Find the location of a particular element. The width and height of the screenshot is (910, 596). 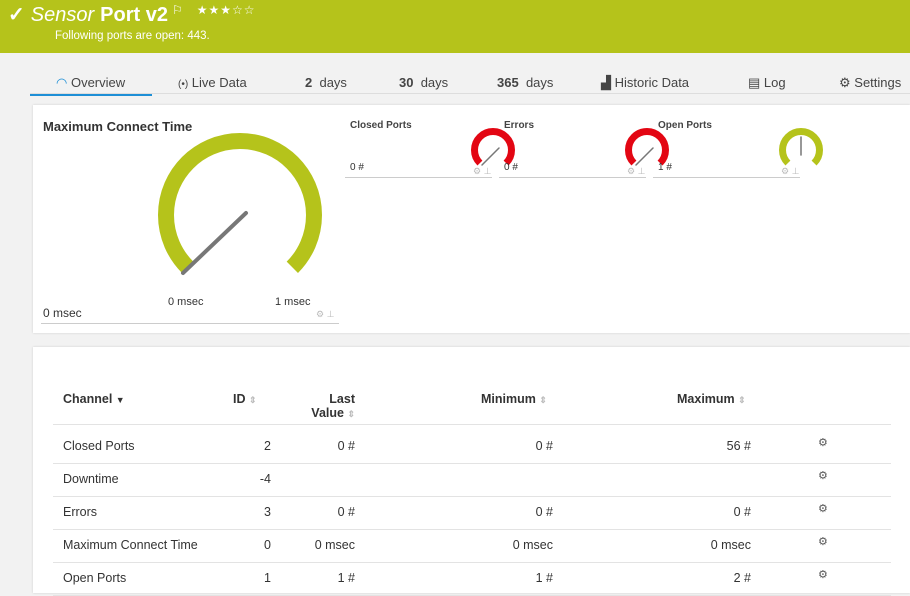

main-gauge is located at coordinates (240, 204).